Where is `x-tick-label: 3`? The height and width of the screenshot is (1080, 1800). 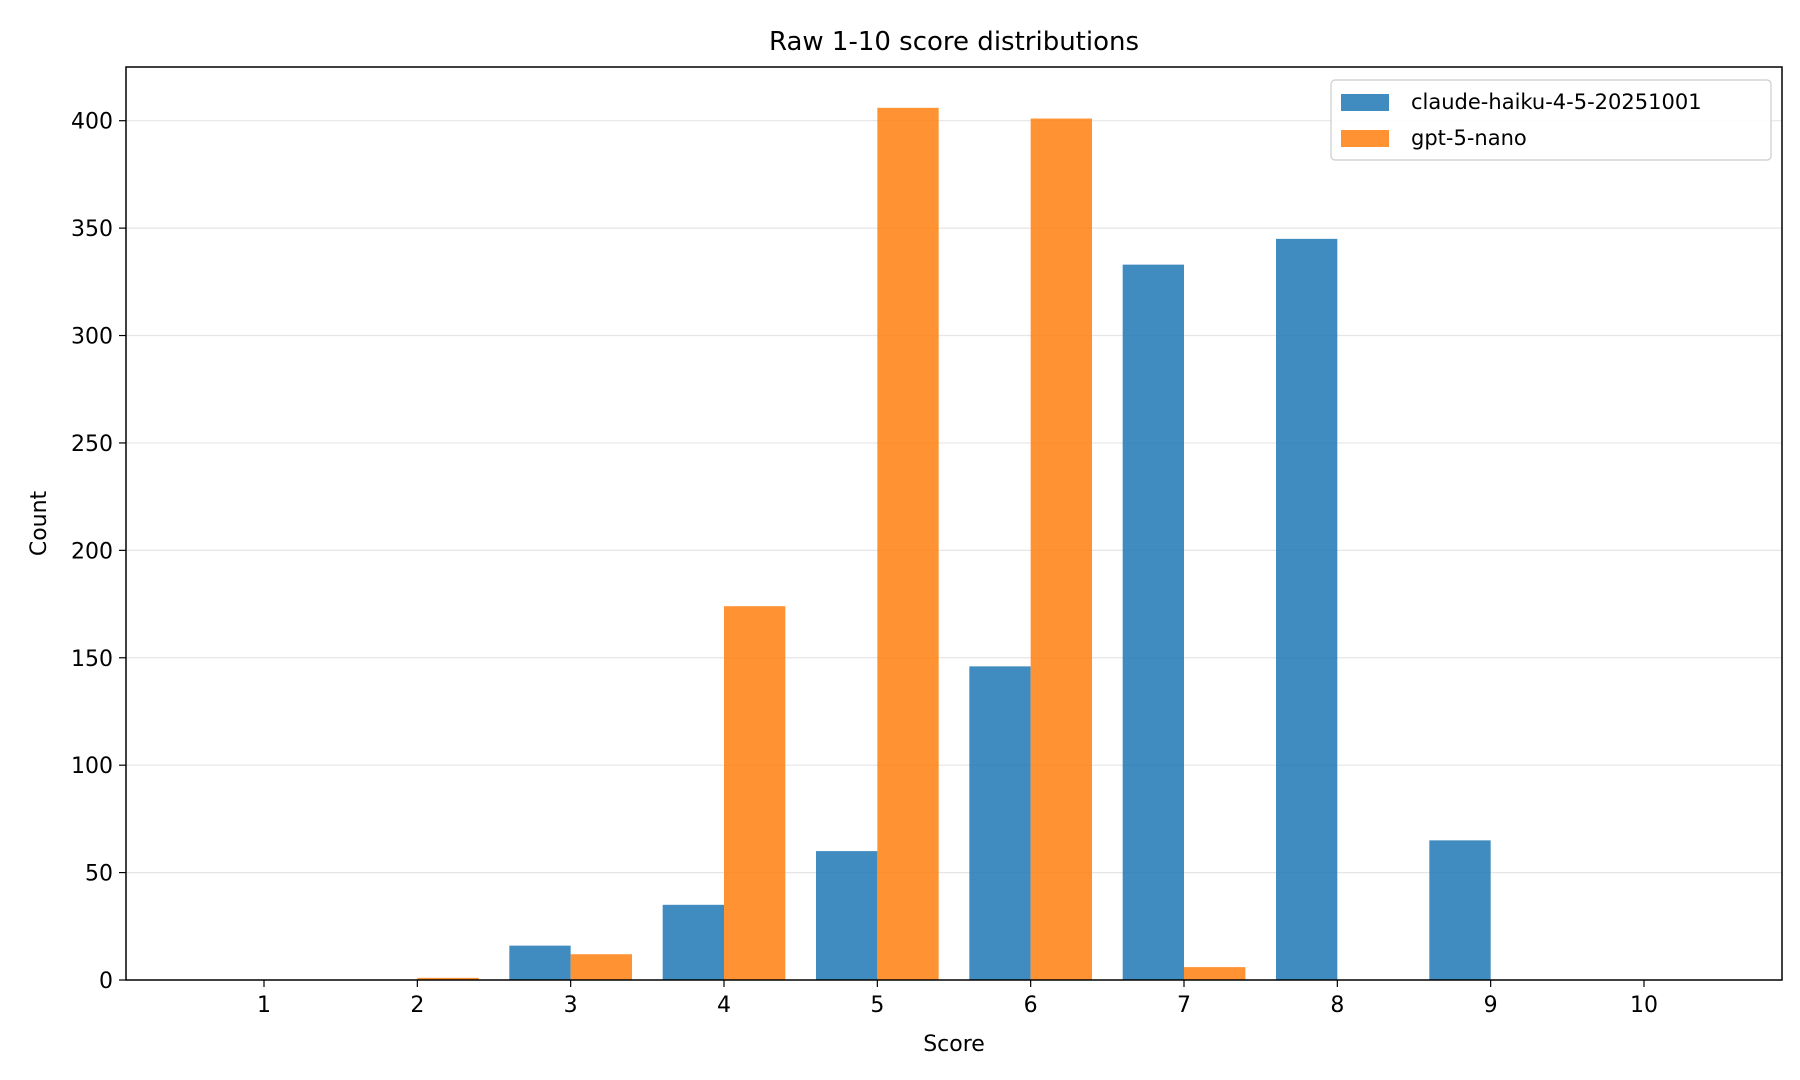 x-tick-label: 3 is located at coordinates (571, 1005).